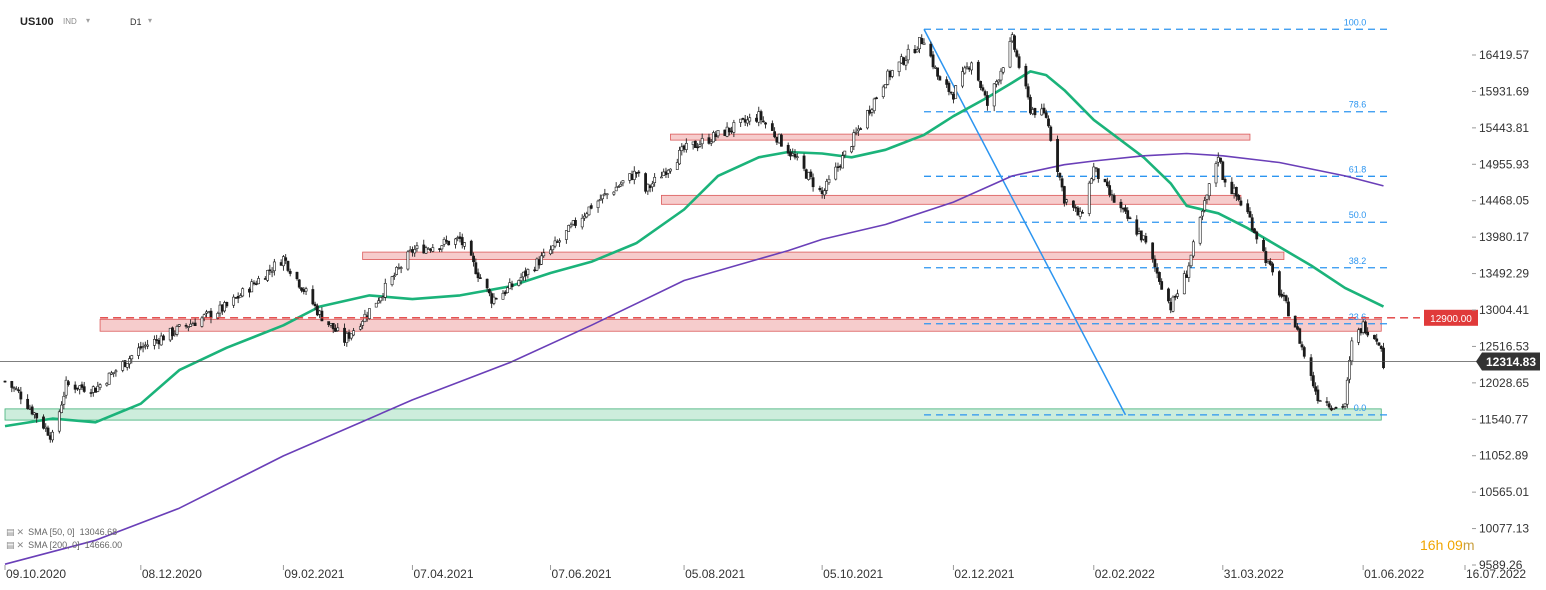  What do you see at coordinates (103, 545) in the screenshot?
I see `legend-sma-200-value: 14666.00` at bounding box center [103, 545].